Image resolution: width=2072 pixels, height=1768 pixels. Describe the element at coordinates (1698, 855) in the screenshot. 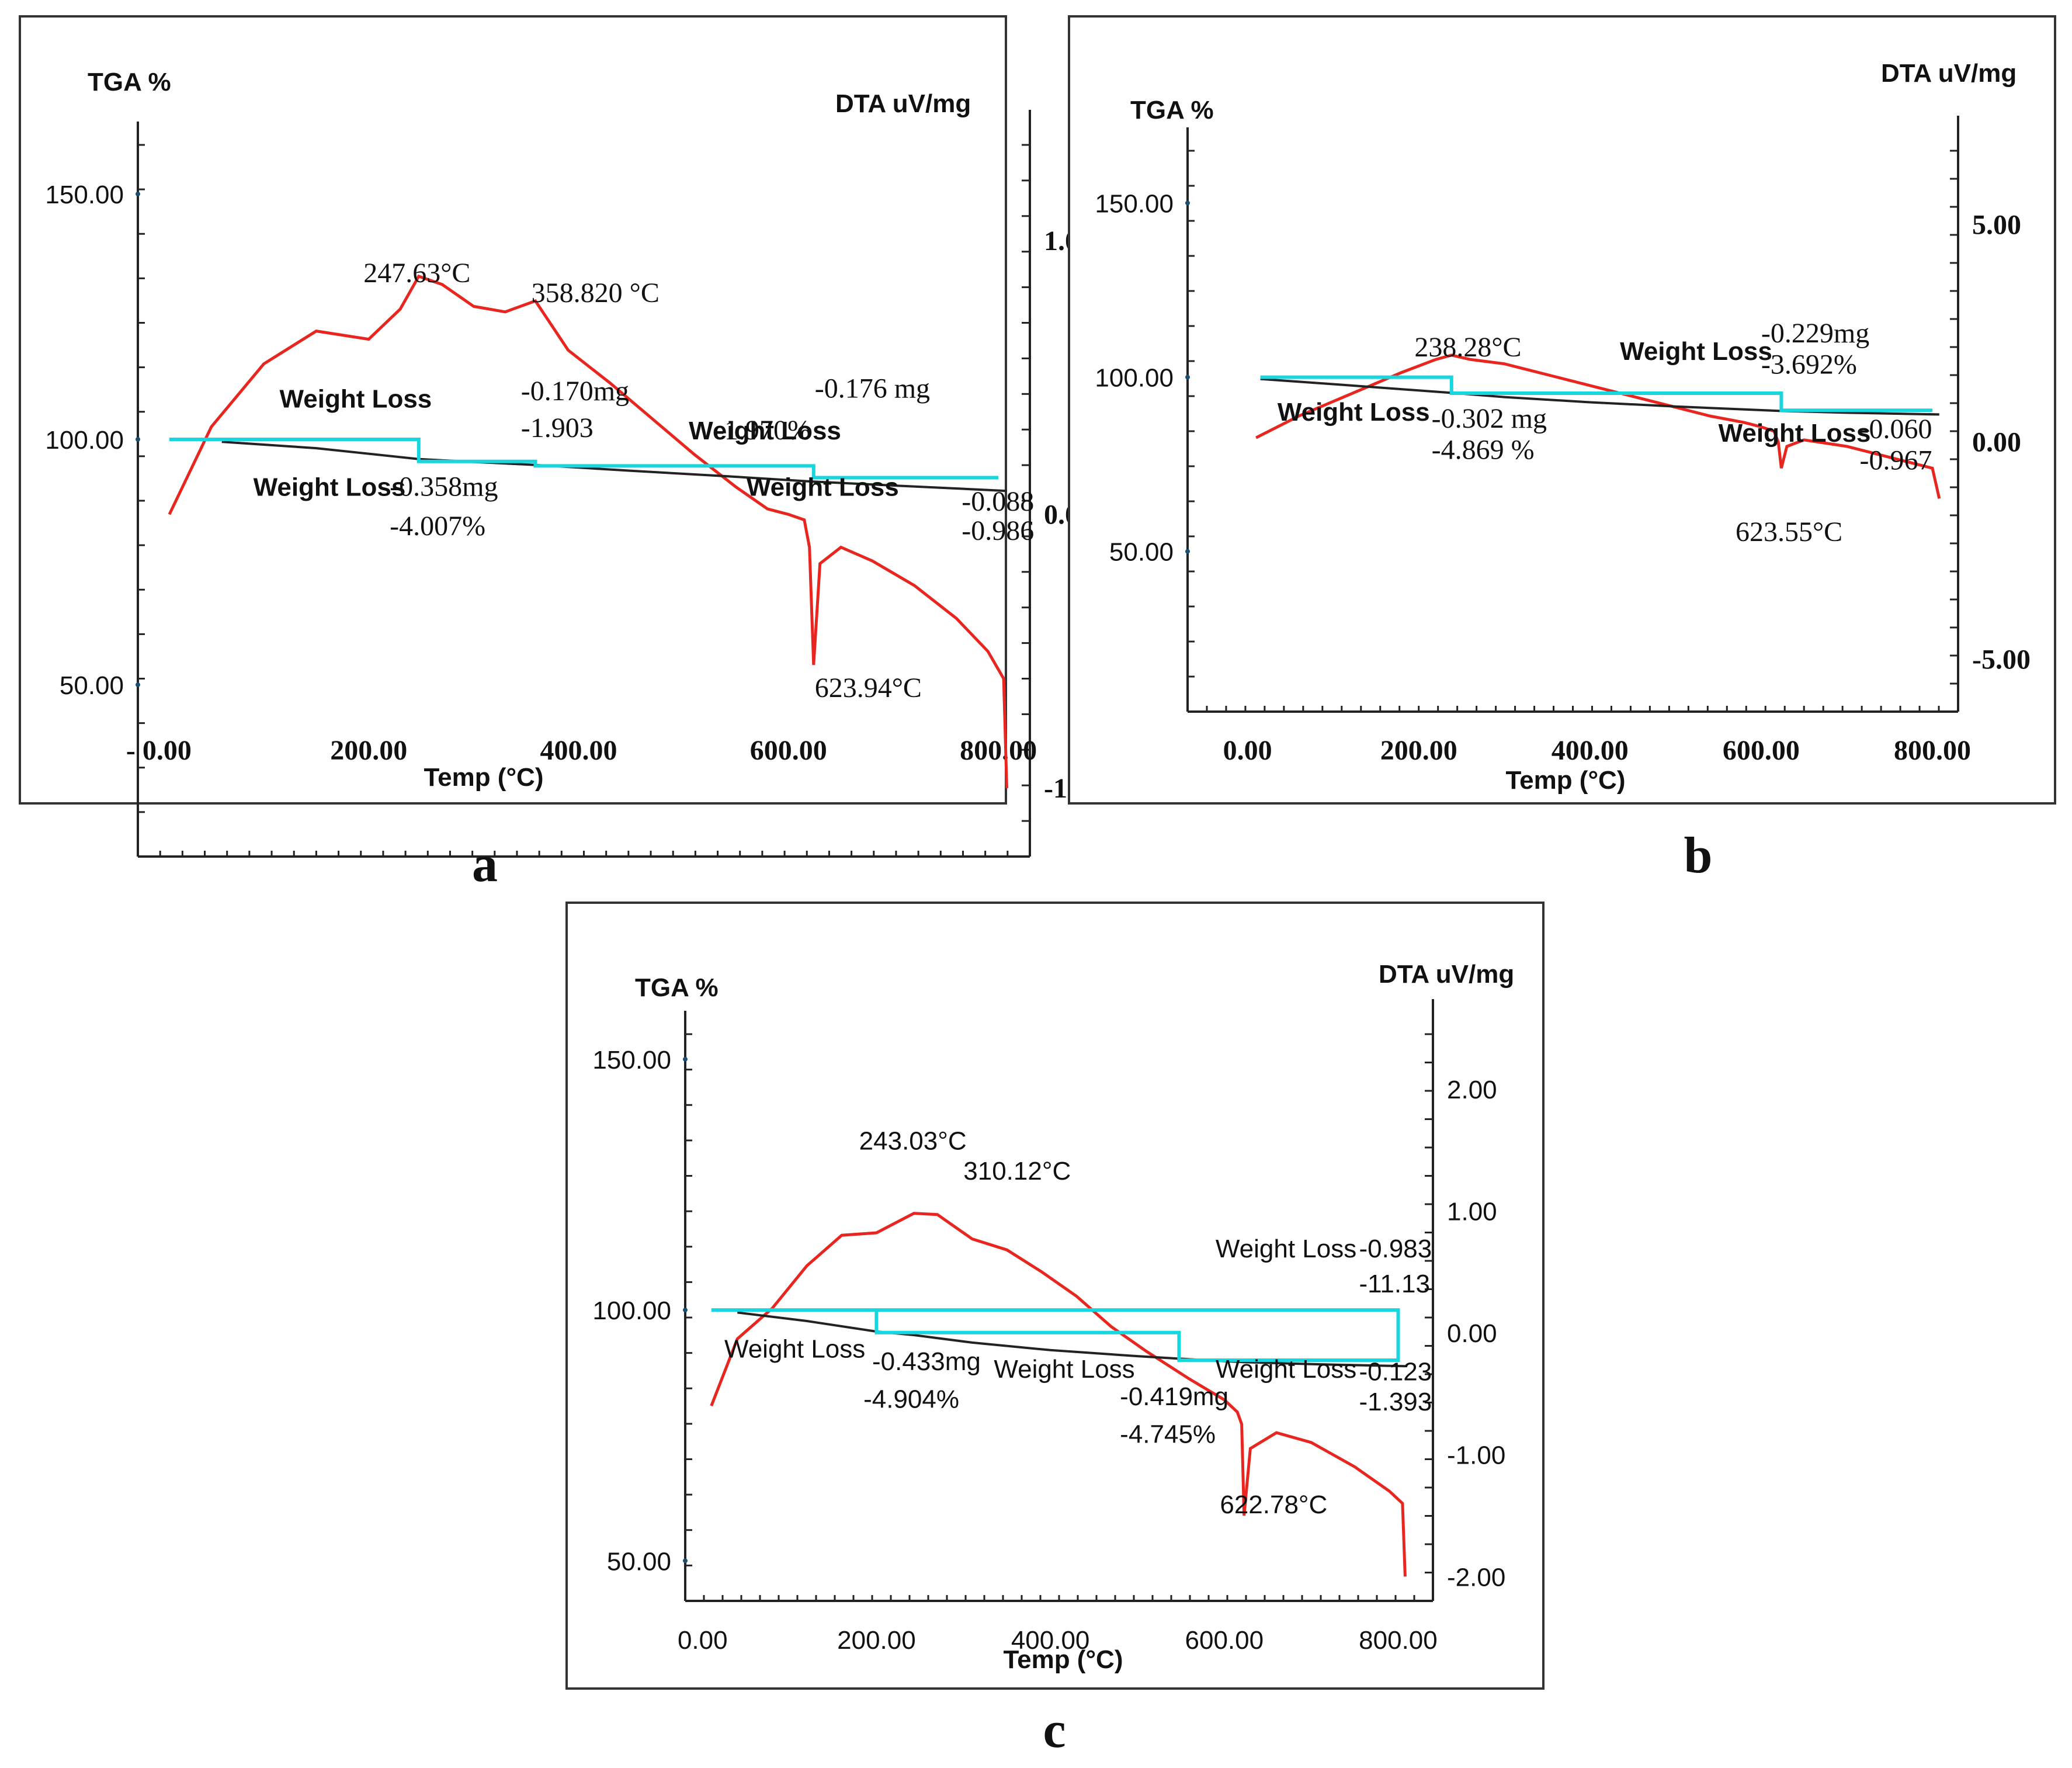

I see `panel-letter: b` at that location.